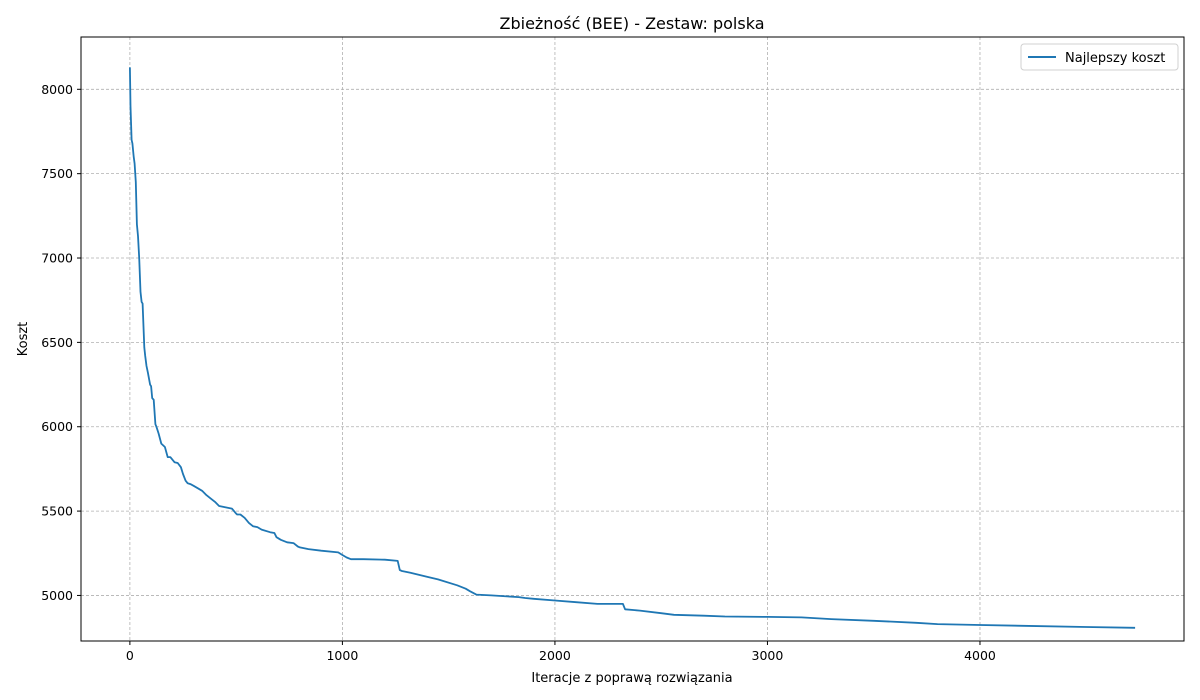 The width and height of the screenshot is (1200, 700). I want to click on y-tick-label: 6500, so click(57, 342).